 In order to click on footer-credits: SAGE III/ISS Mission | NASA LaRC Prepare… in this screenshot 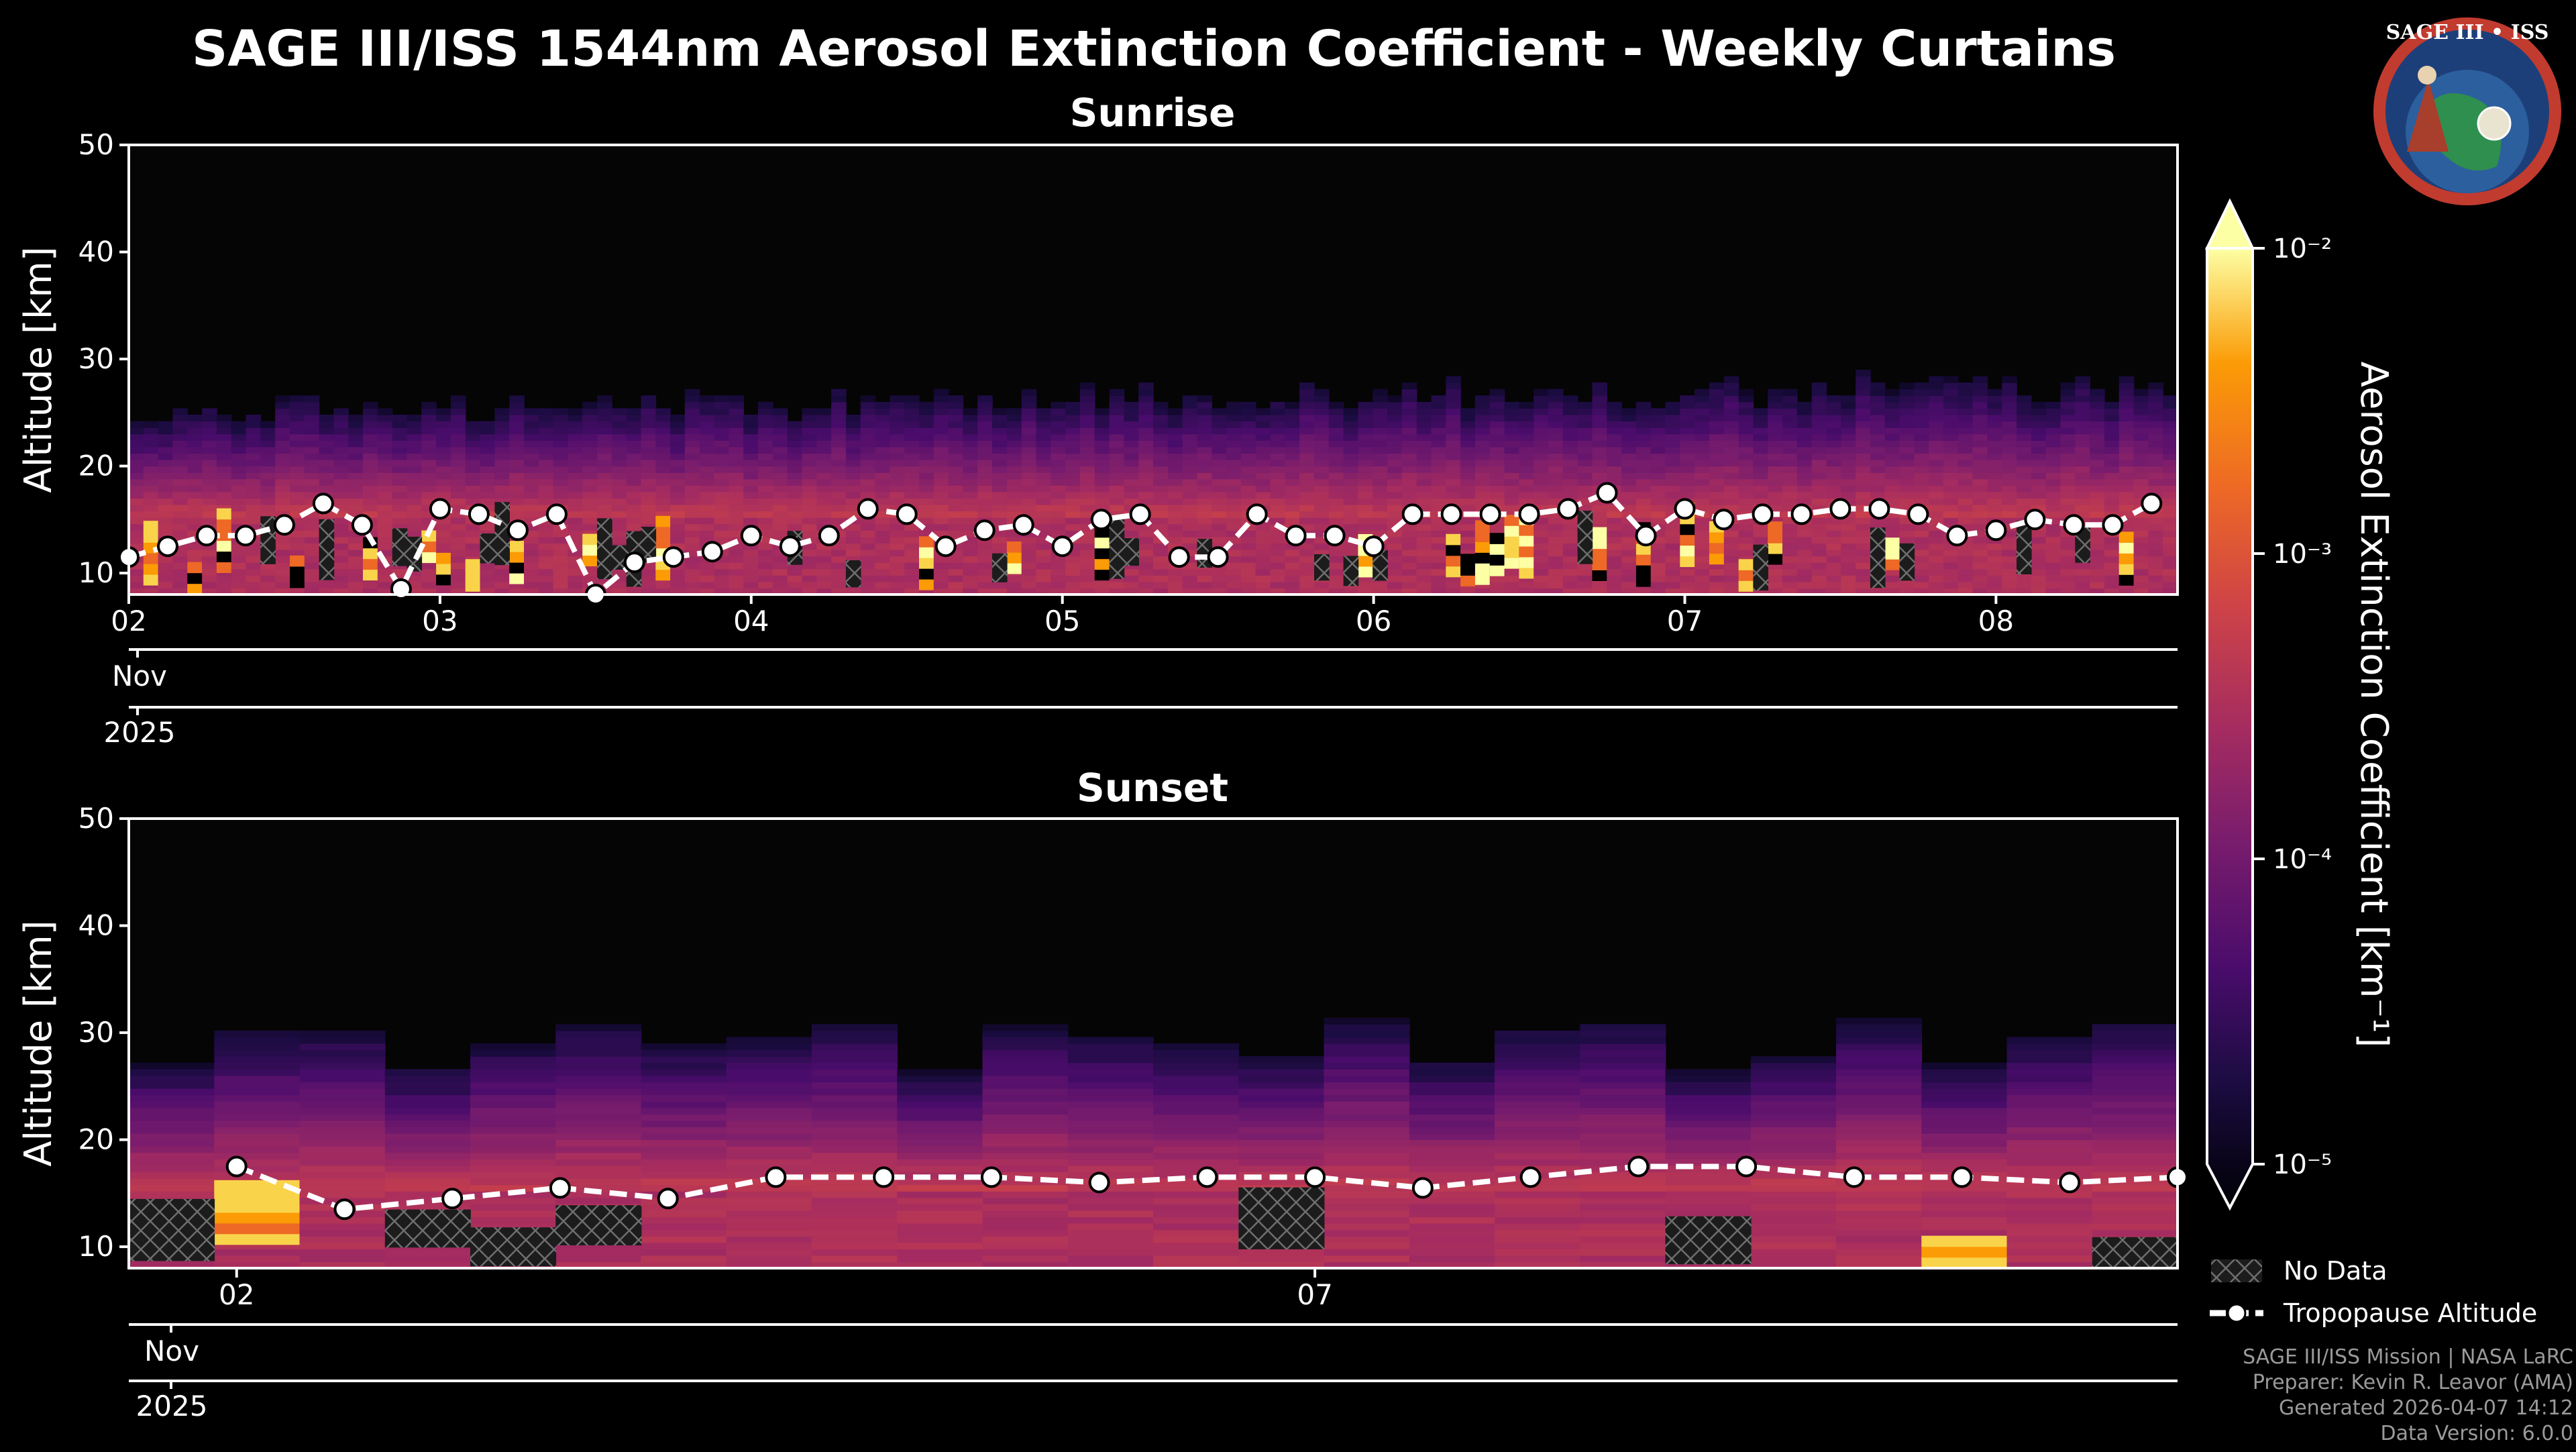, I will do `click(2408, 1396)`.